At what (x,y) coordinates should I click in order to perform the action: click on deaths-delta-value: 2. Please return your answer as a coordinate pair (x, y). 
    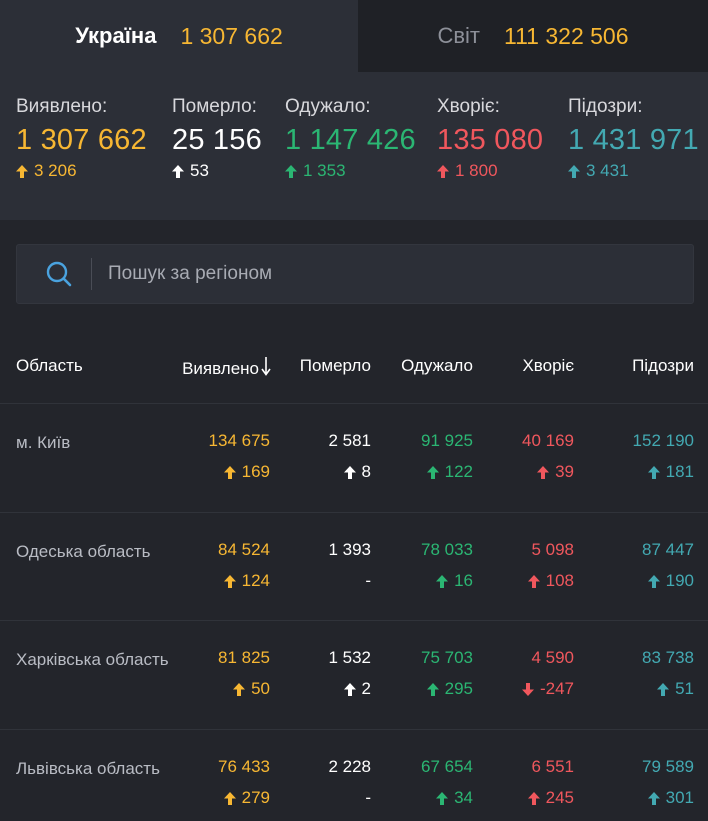
    Looking at the image, I should click on (366, 688).